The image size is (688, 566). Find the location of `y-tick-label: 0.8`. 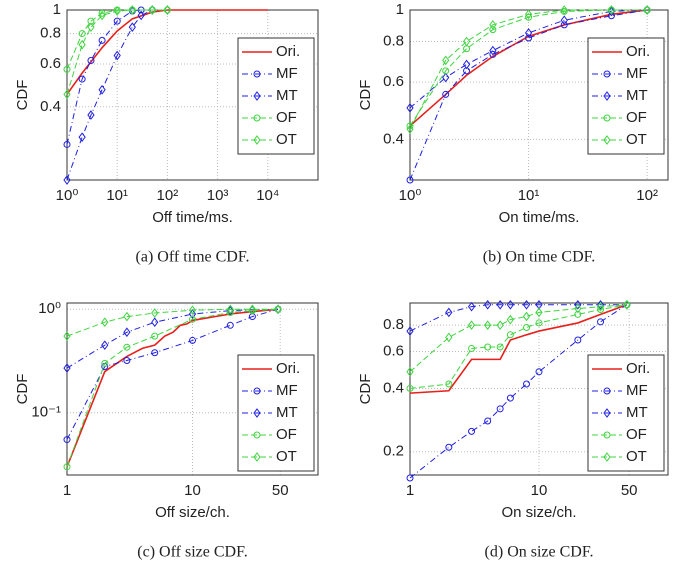

y-tick-label: 0.8 is located at coordinates (50, 33).